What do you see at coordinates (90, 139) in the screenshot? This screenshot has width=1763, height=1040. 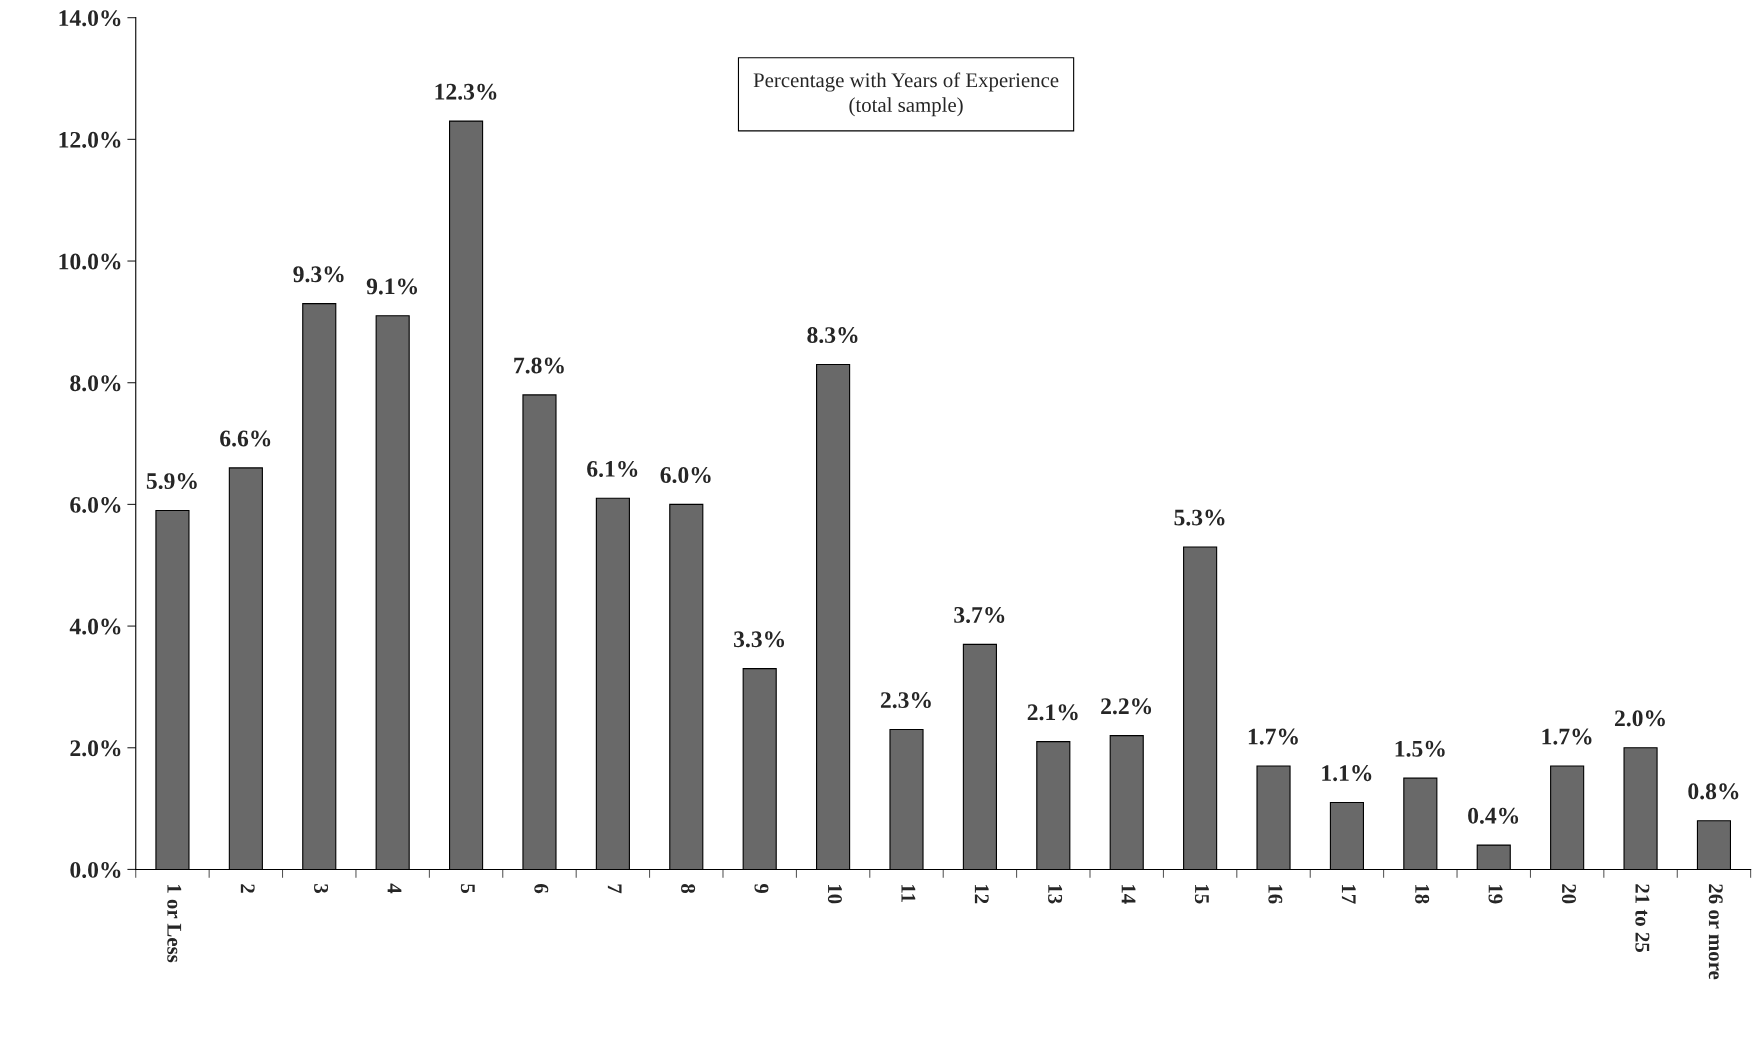 I see `y-tick-label: 12.0%` at bounding box center [90, 139].